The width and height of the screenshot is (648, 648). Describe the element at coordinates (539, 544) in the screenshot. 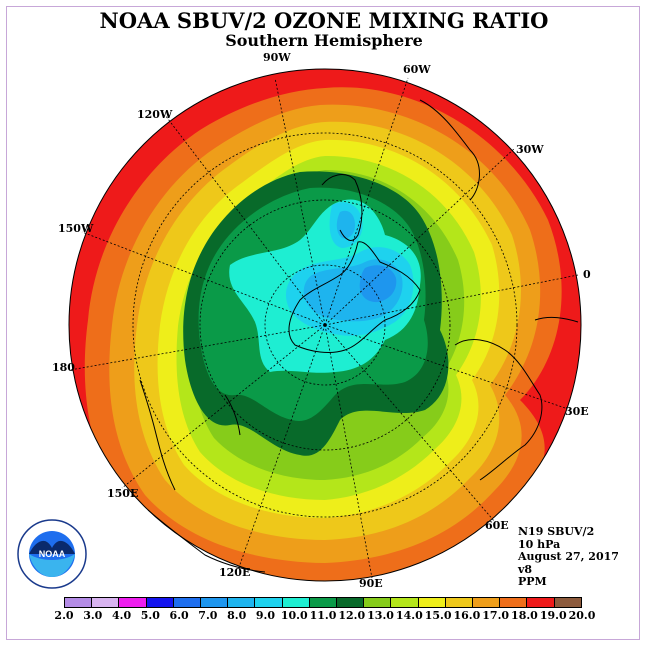

I see `level-label: 10 hPa` at that location.